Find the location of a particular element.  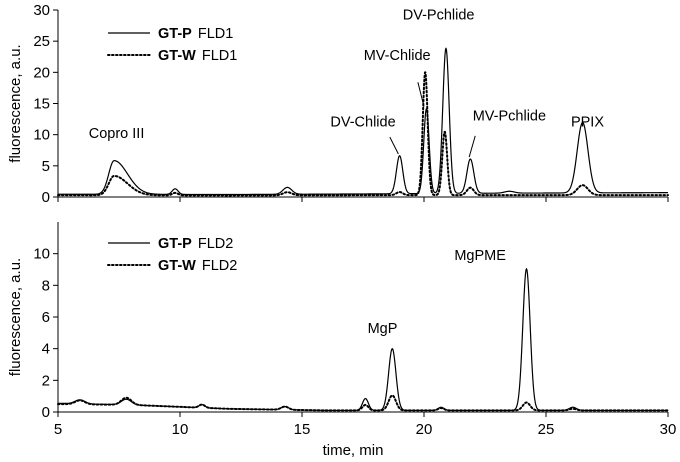

x-tick-label: 20 is located at coordinates (424, 429).